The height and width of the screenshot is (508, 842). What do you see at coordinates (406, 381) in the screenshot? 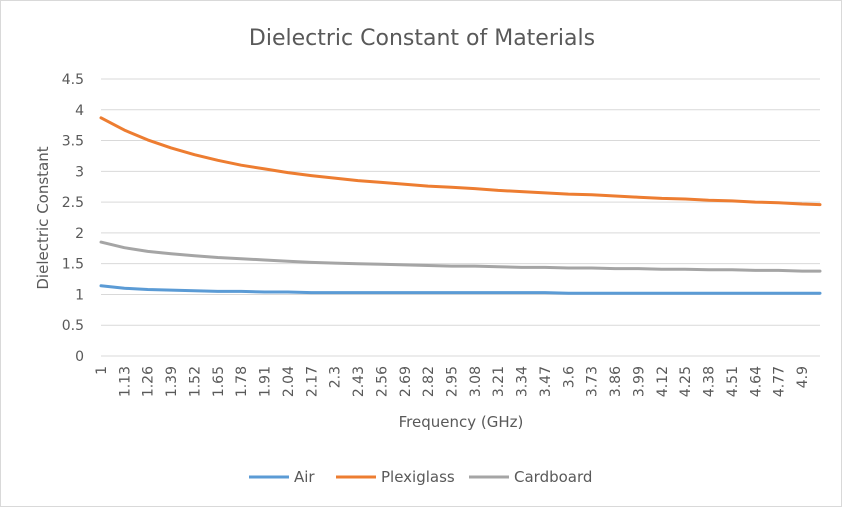
I see `x-tick-label: 2.69` at bounding box center [406, 381].